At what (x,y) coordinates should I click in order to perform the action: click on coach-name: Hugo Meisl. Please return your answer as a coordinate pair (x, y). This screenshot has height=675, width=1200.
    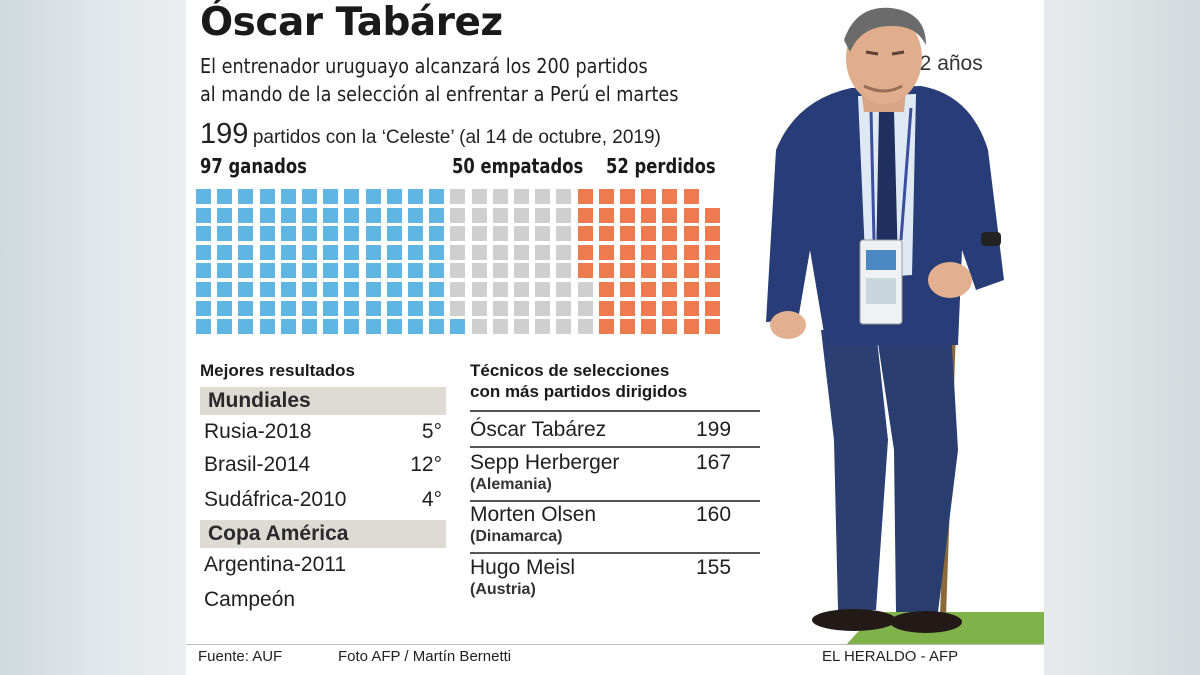
    Looking at the image, I should click on (523, 567).